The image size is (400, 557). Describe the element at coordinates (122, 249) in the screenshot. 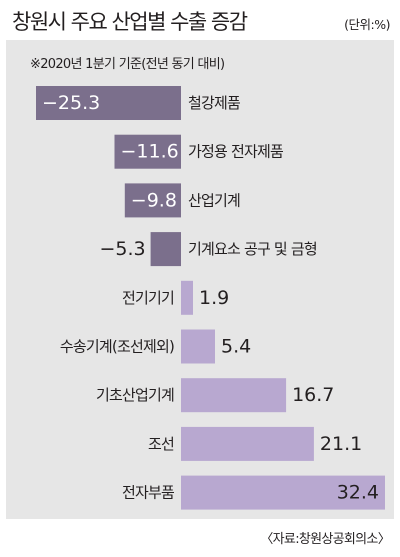

I see `value-label-3: −5.3` at that location.